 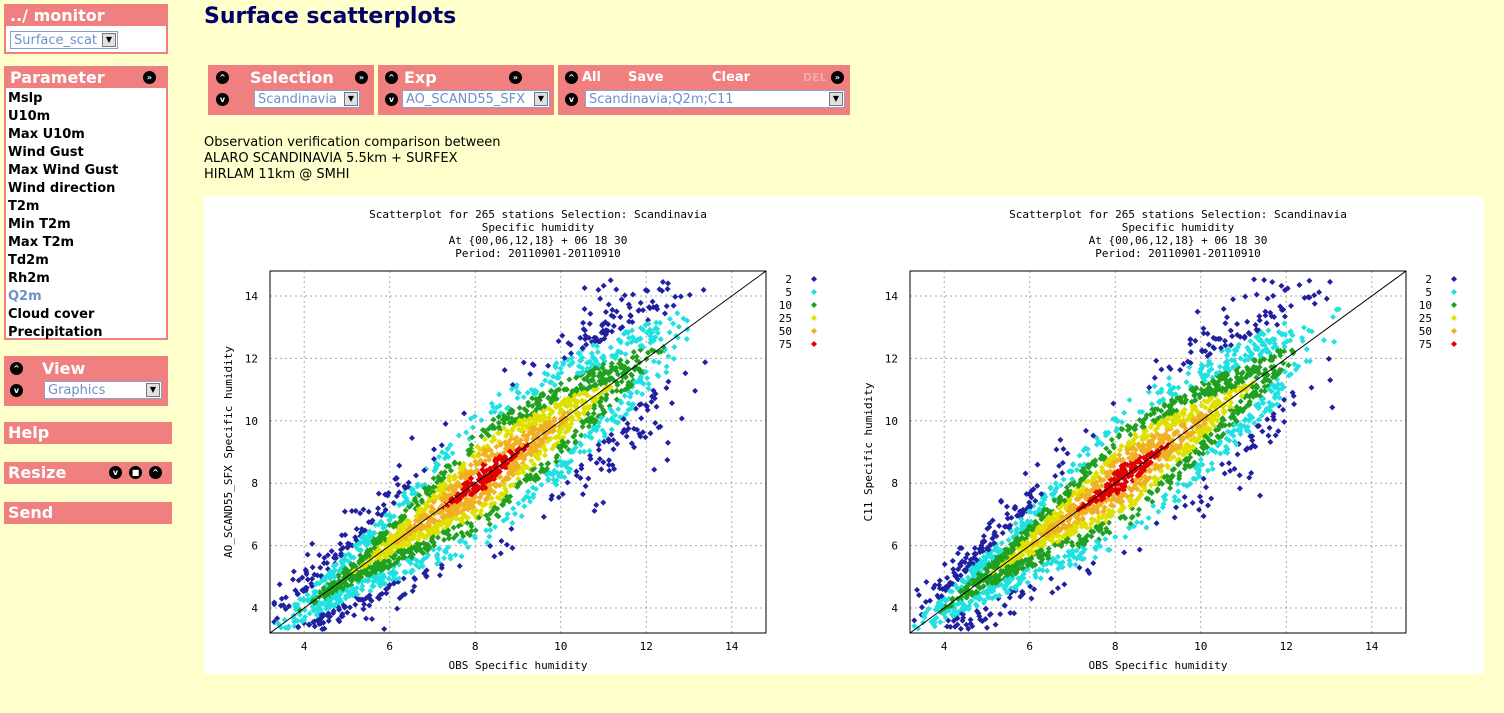 What do you see at coordinates (115, 472) in the screenshot?
I see `shrink-icon: v` at bounding box center [115, 472].